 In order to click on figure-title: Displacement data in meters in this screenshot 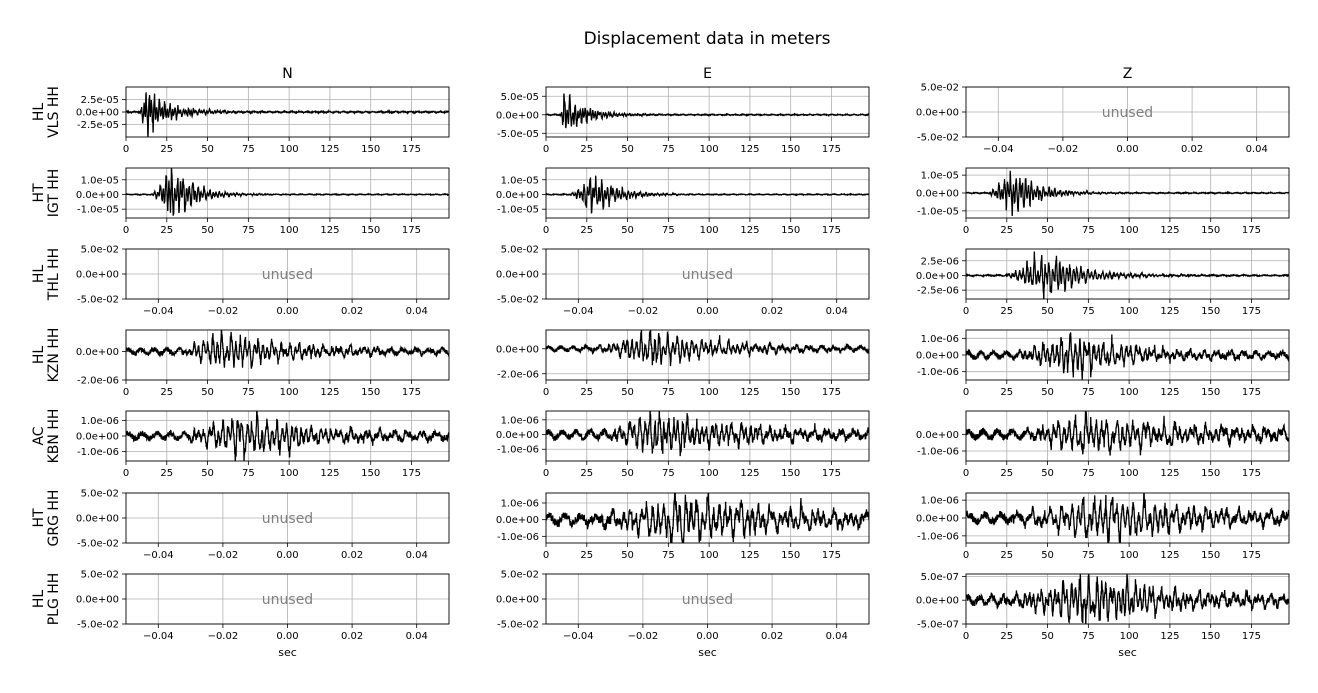, I will do `click(707, 39)`.